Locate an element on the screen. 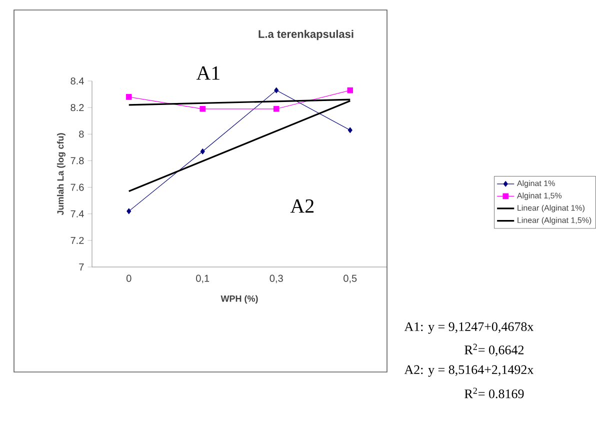  legend-label: Linear (Alginat 1%) is located at coordinates (551, 208).